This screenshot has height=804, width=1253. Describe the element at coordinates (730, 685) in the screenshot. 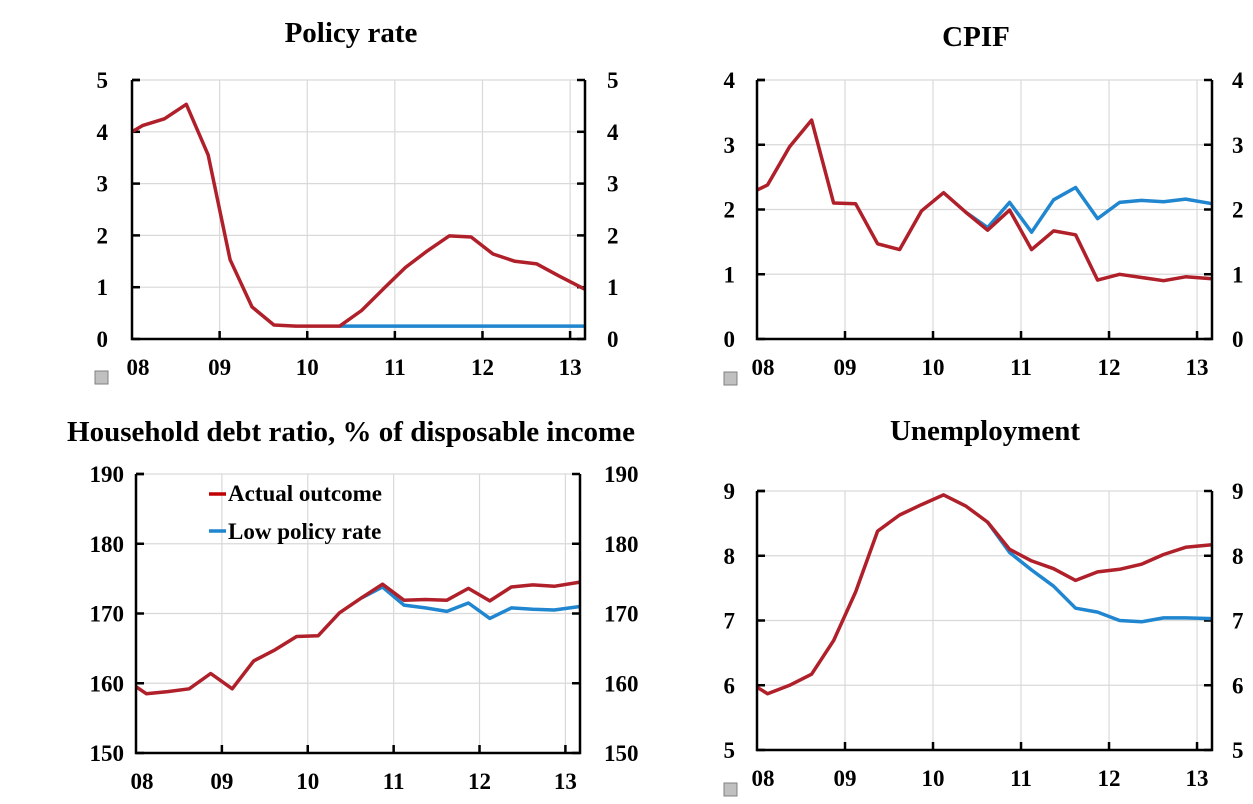

I see `y-tick-label-left: 6` at that location.